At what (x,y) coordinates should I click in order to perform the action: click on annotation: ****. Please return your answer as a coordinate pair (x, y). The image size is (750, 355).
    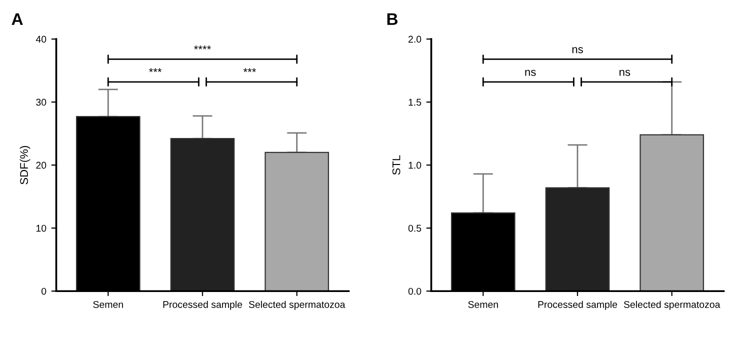
    Looking at the image, I should click on (202, 47).